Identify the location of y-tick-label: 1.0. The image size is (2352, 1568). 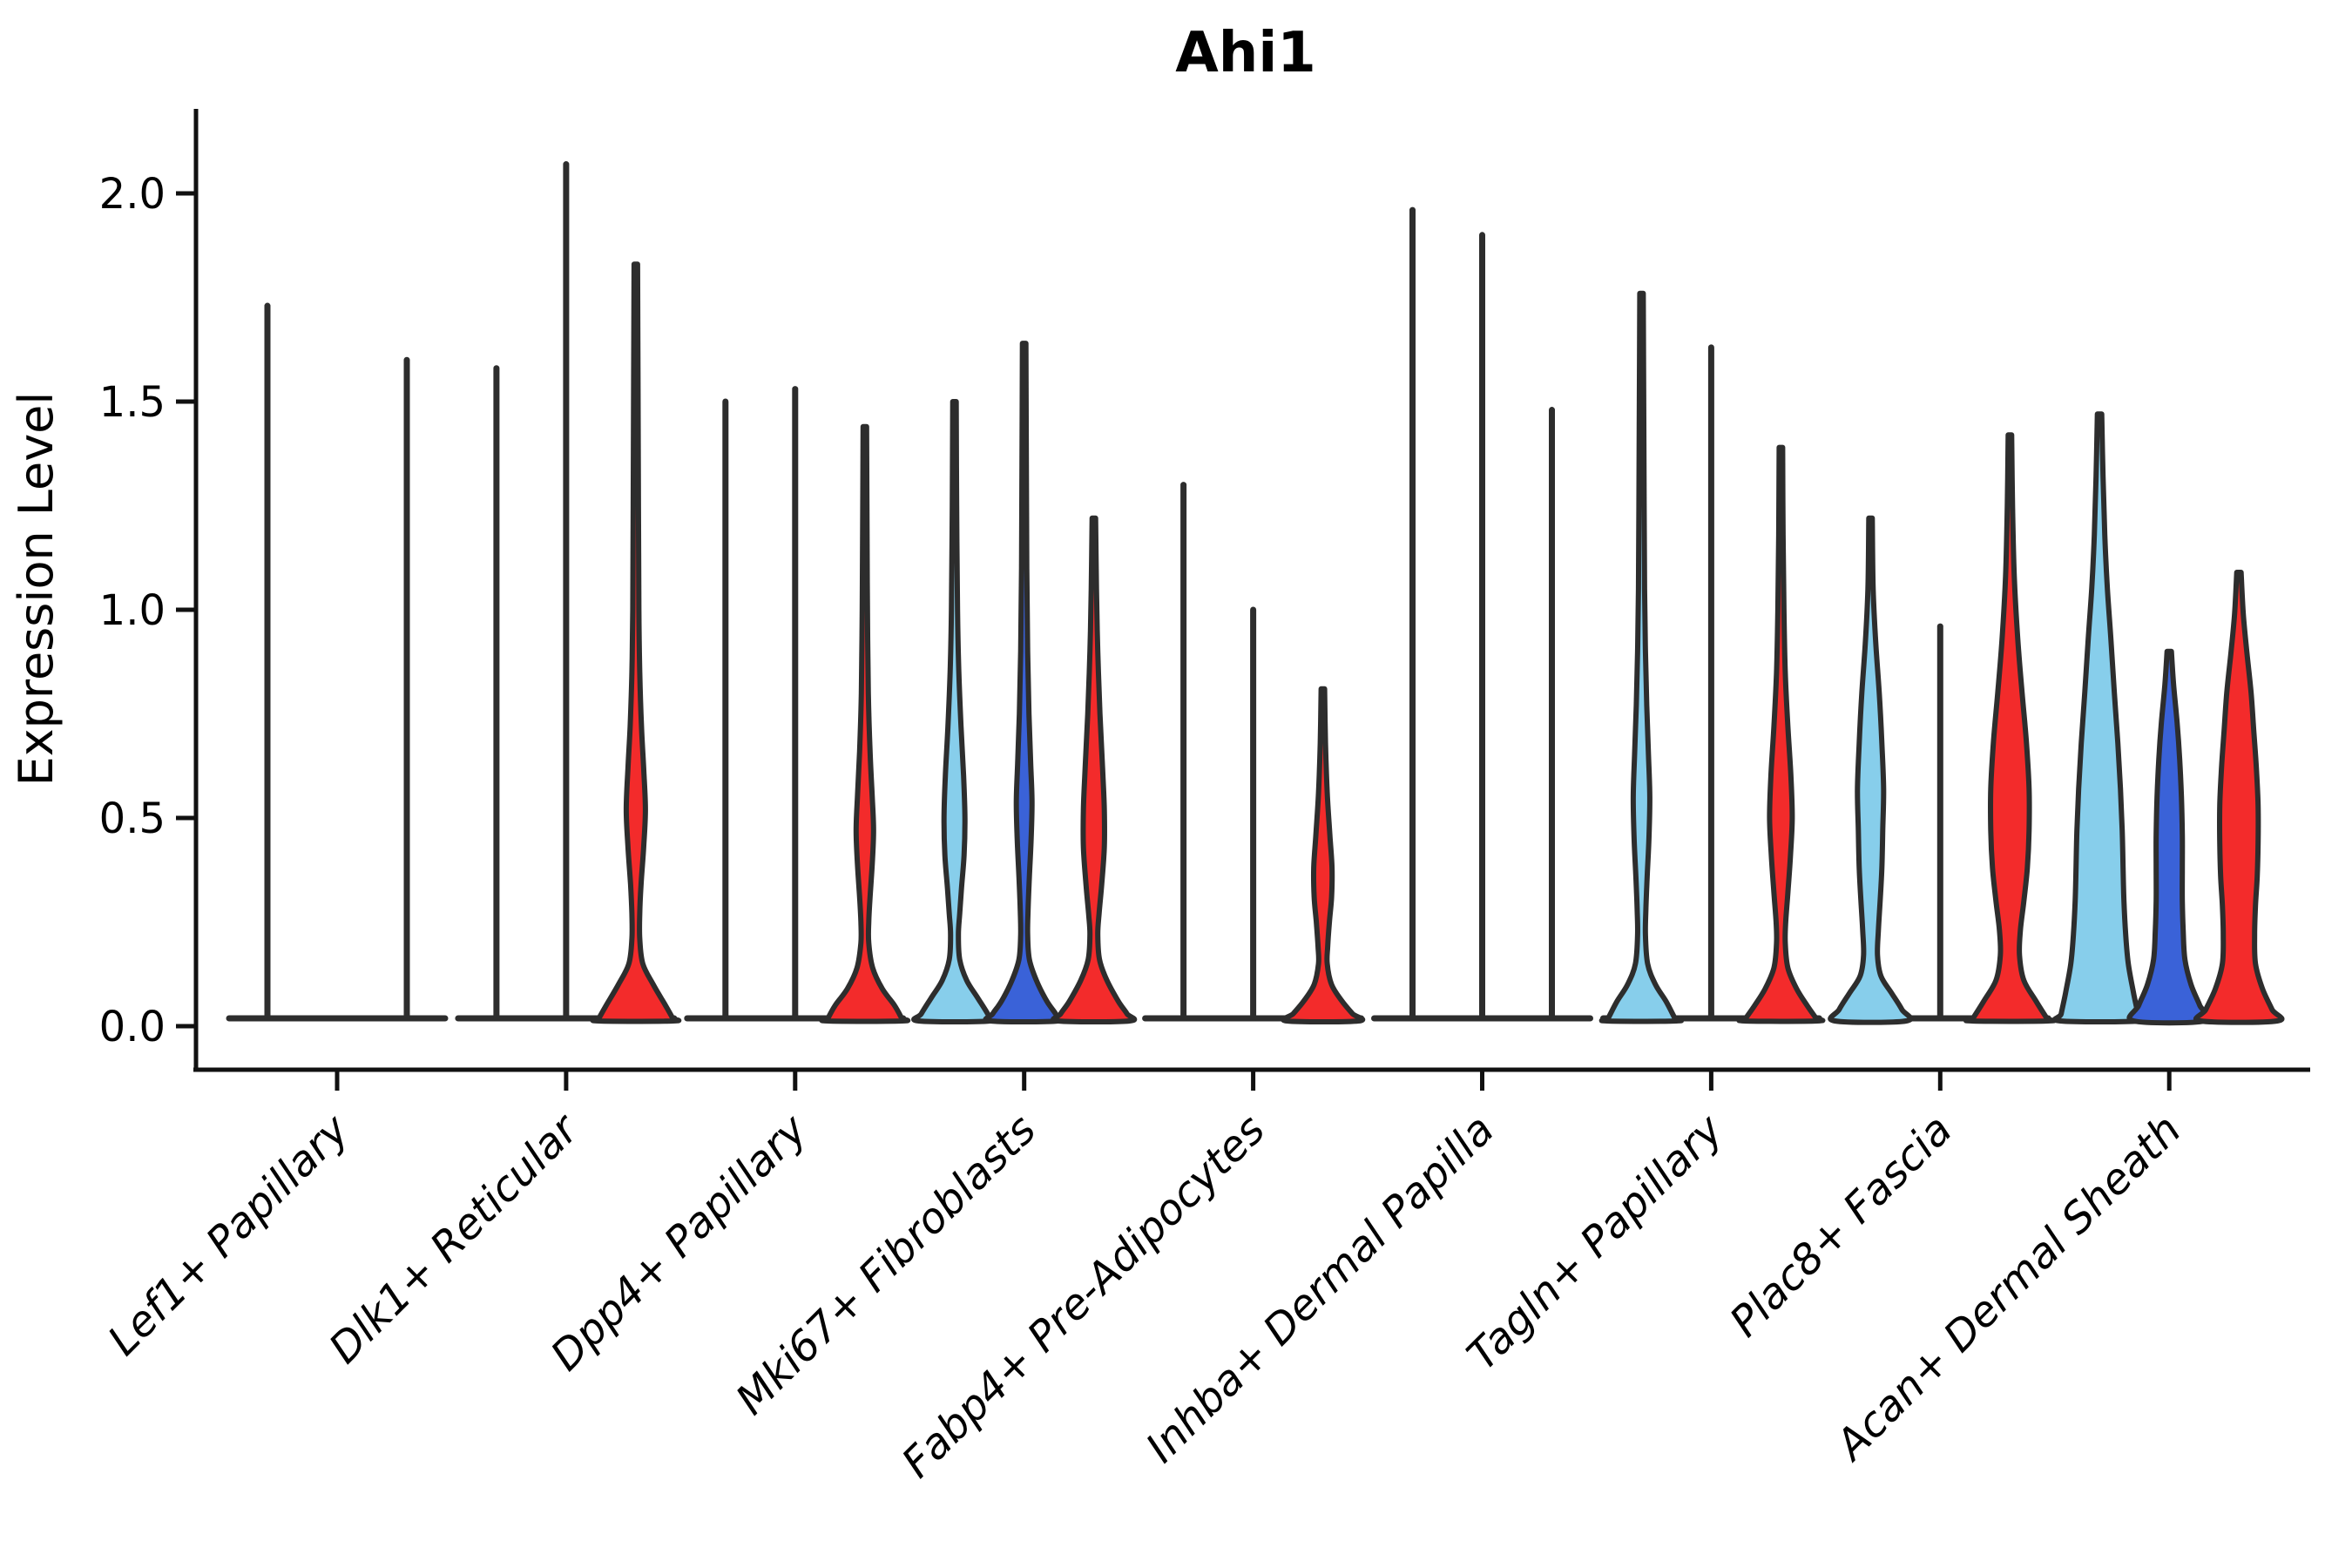
(132, 610).